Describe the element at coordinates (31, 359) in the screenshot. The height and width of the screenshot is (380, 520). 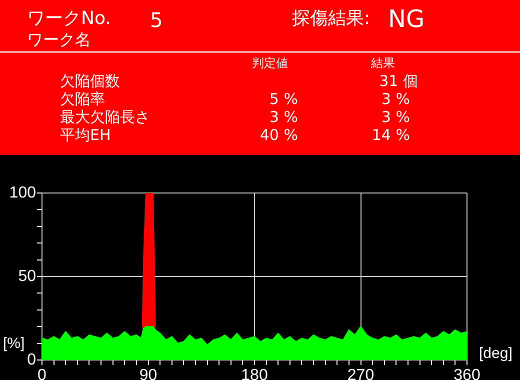
I see `y-tick-label: 0` at that location.